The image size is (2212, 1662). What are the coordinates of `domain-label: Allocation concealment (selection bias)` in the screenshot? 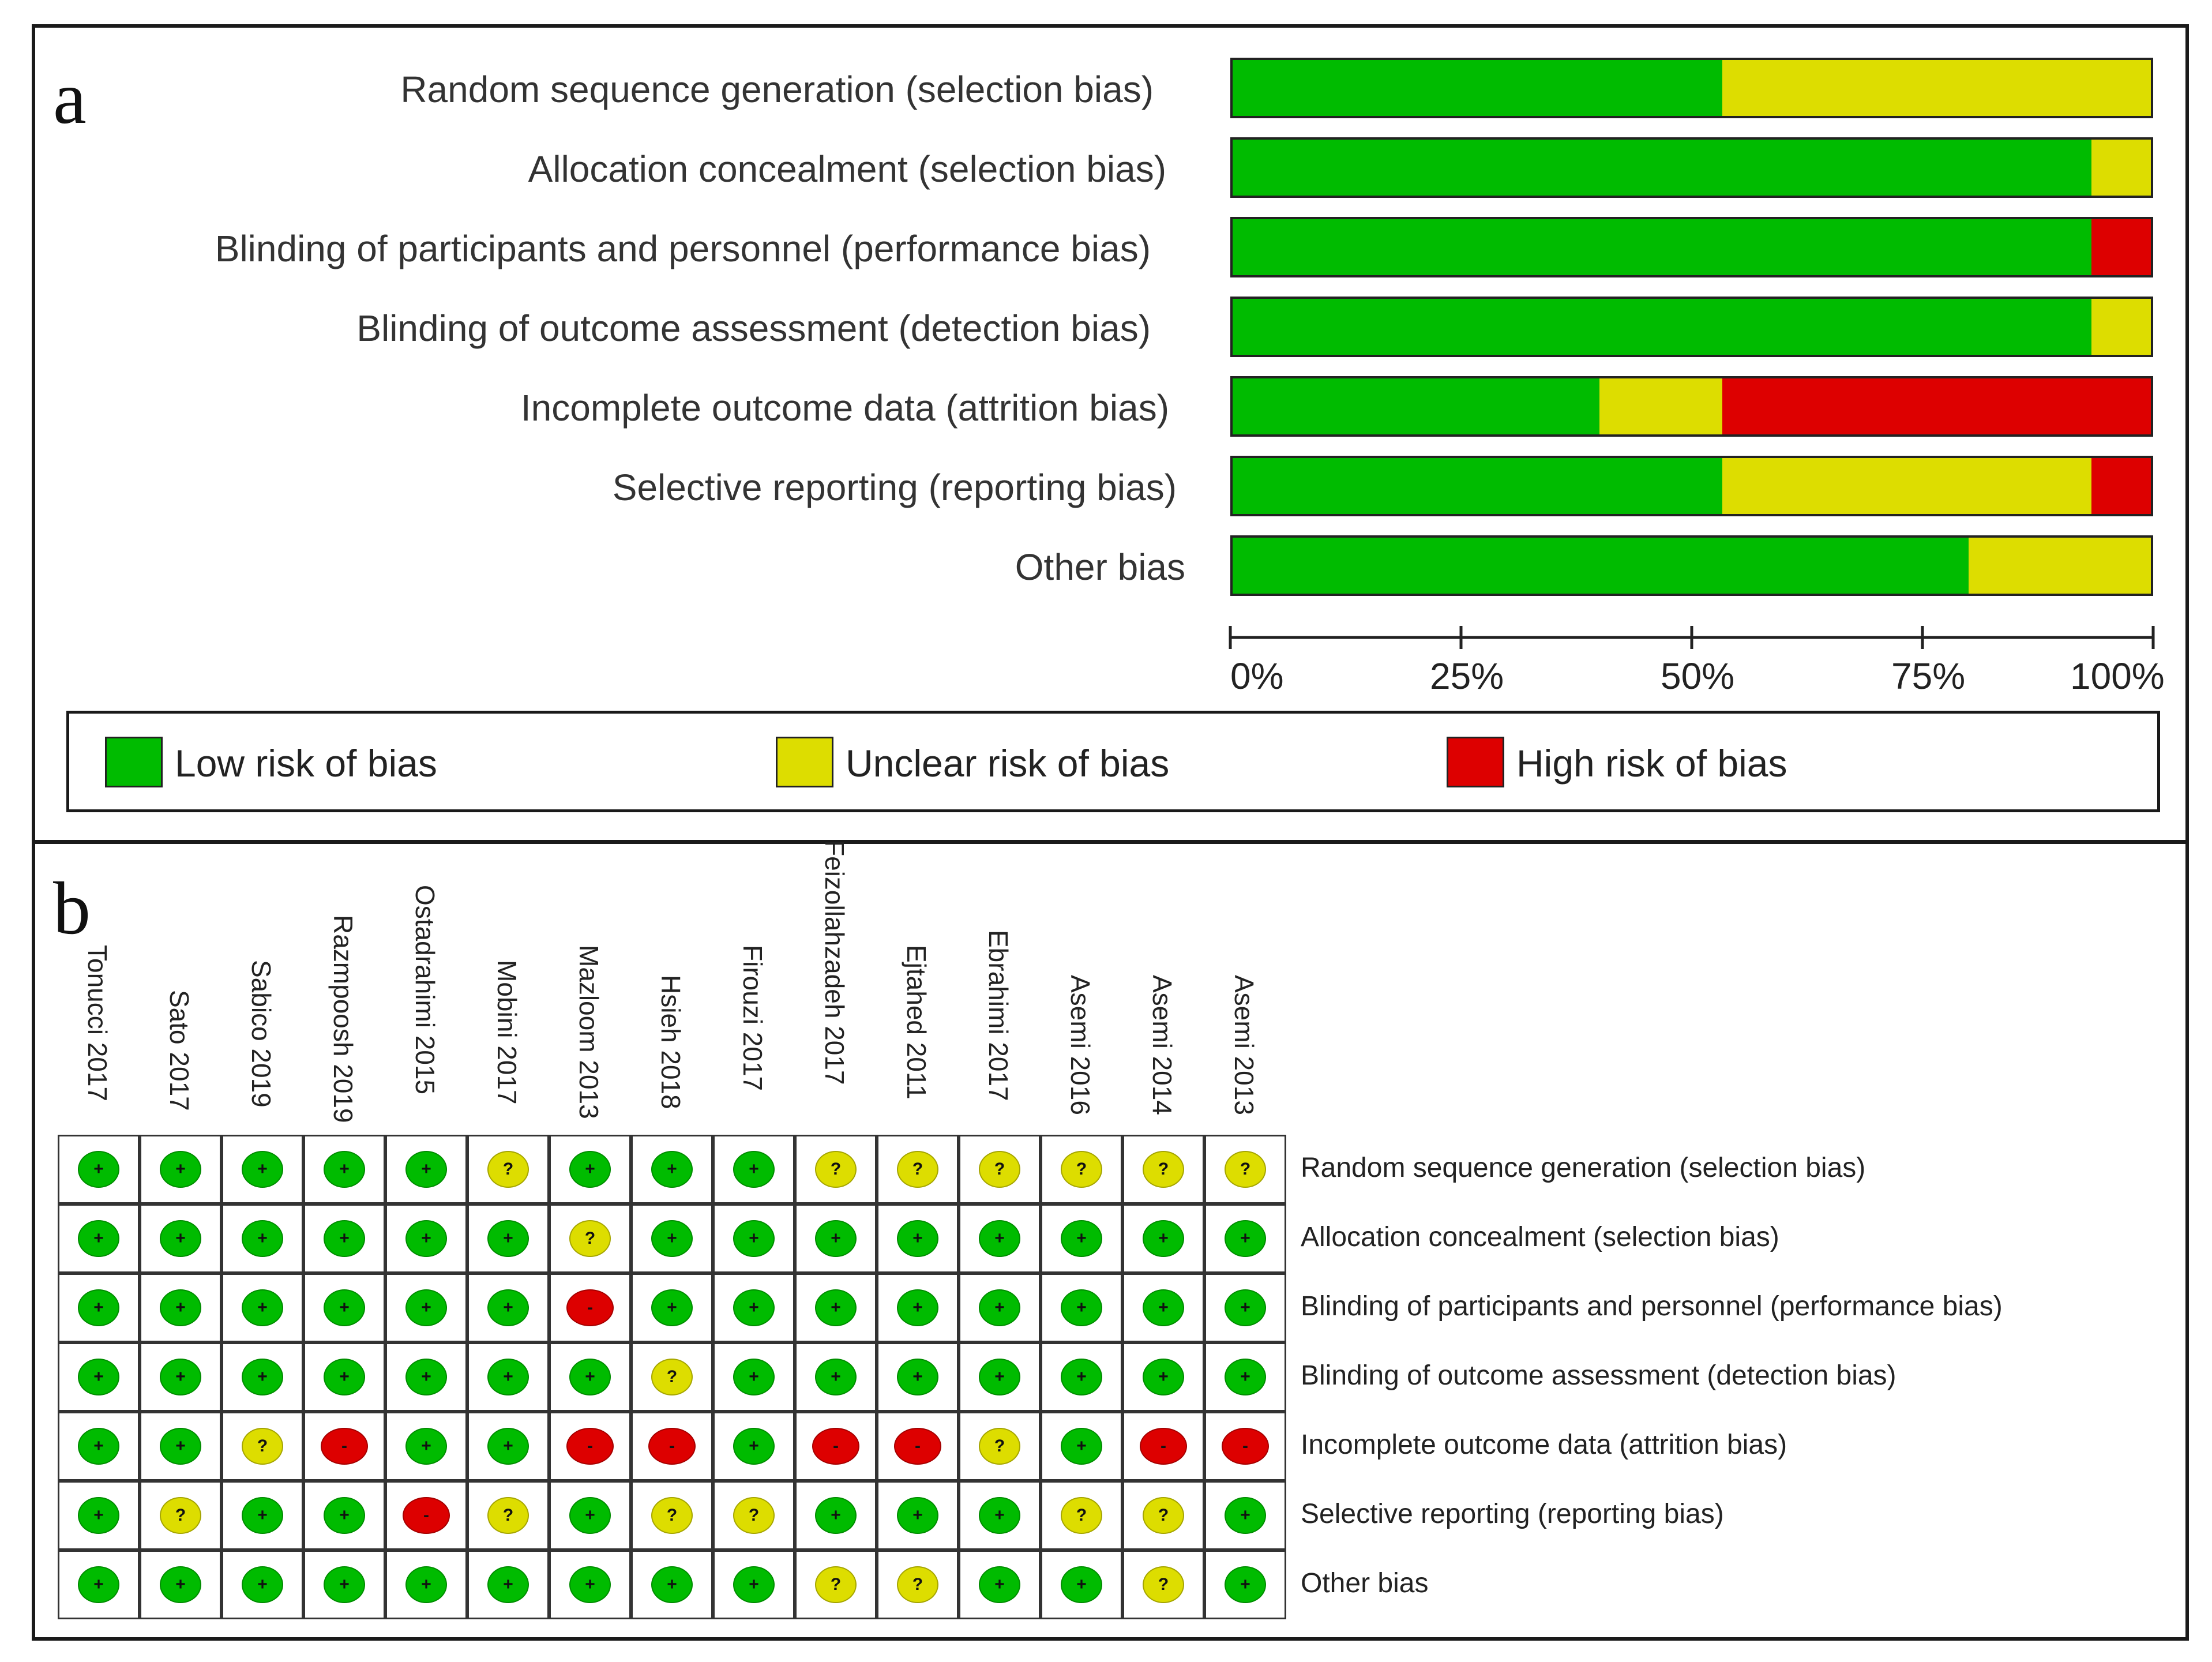 It's located at (1540, 1237).